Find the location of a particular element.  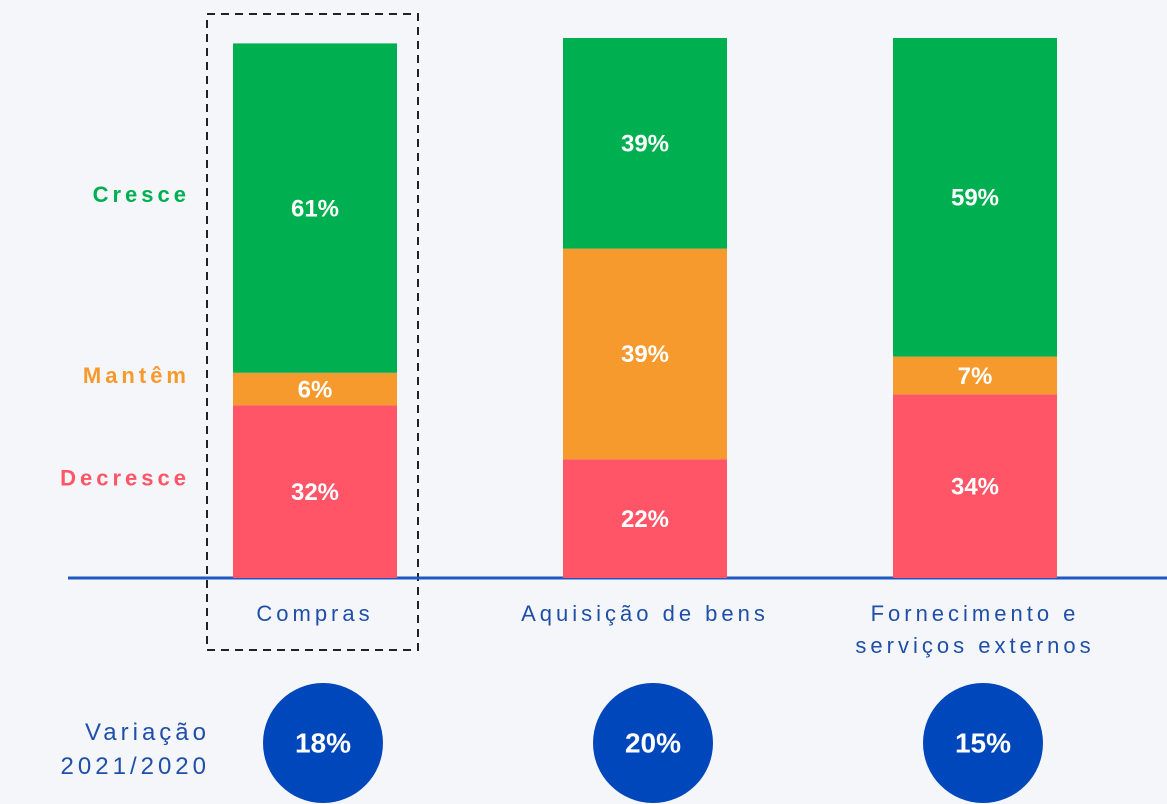

variation-label: Variação 2021/2020 is located at coordinates (135, 749).